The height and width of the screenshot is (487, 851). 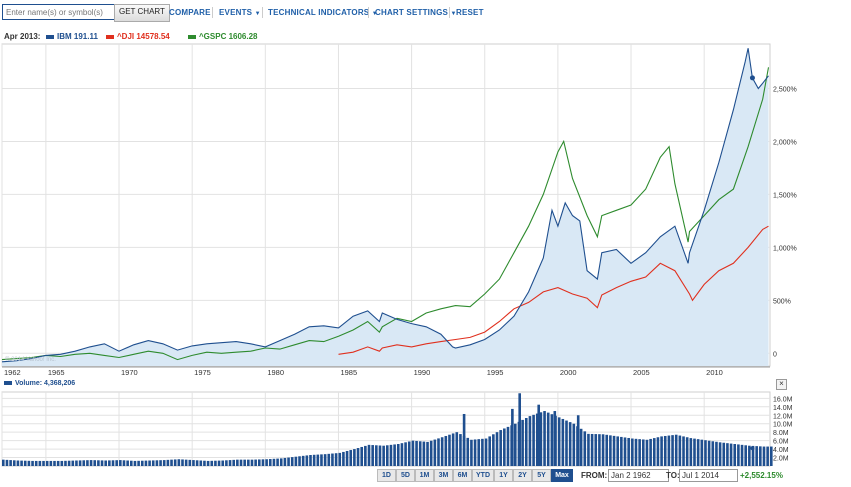 I want to click on legend-swatch, so click(x=192, y=36).